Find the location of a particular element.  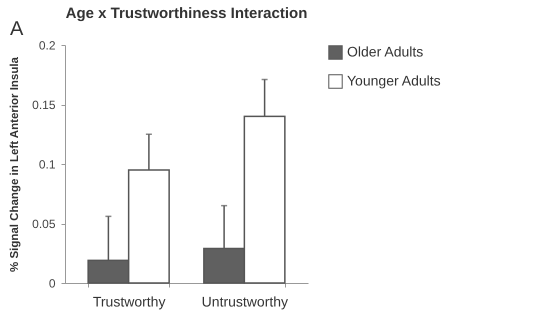

y-axis-title: % Signal Change in Left Anterior Insula is located at coordinates (15, 164).